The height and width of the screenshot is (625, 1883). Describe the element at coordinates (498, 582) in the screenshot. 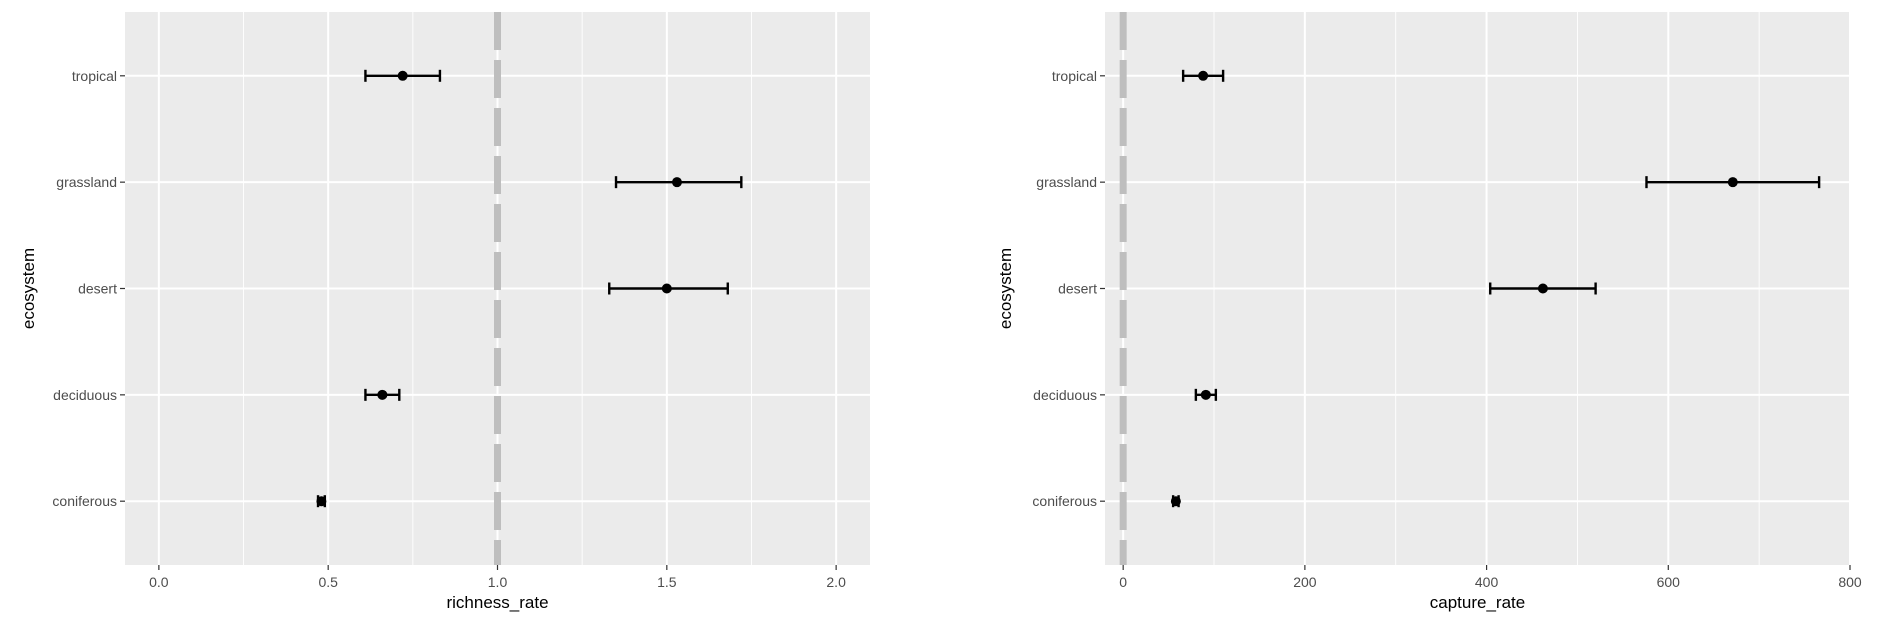

I see `x-tick-label: 1.0` at that location.